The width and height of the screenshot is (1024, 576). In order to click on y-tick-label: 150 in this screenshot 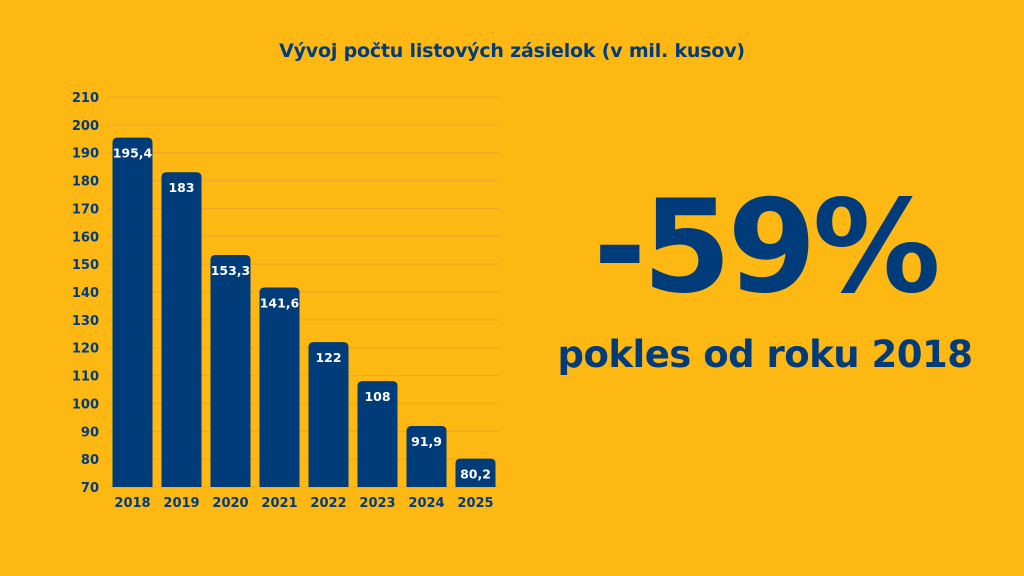, I will do `click(85, 265)`.